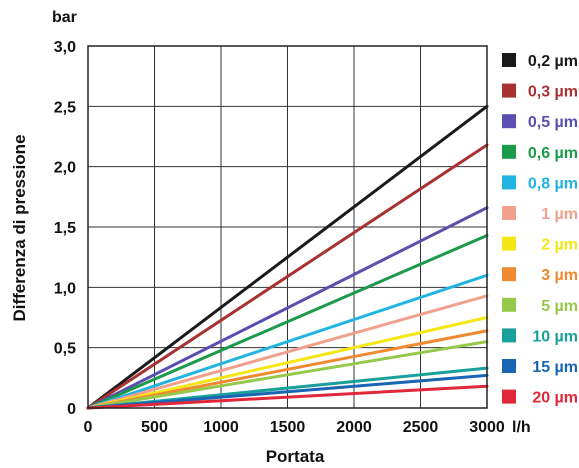 The height and width of the screenshot is (468, 579). What do you see at coordinates (64, 17) in the screenshot?
I see `y-unit-label: bar` at bounding box center [64, 17].